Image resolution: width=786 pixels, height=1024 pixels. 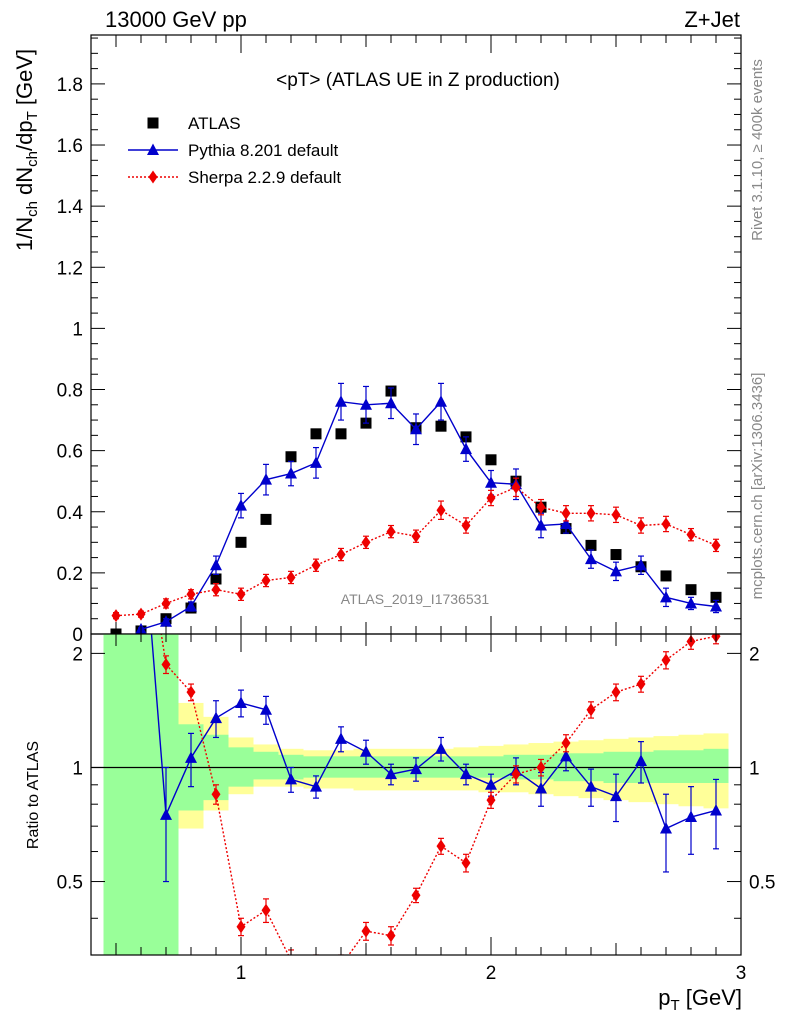 What do you see at coordinates (70, 513) in the screenshot?
I see `ytick-label-2: 0.4` at bounding box center [70, 513].